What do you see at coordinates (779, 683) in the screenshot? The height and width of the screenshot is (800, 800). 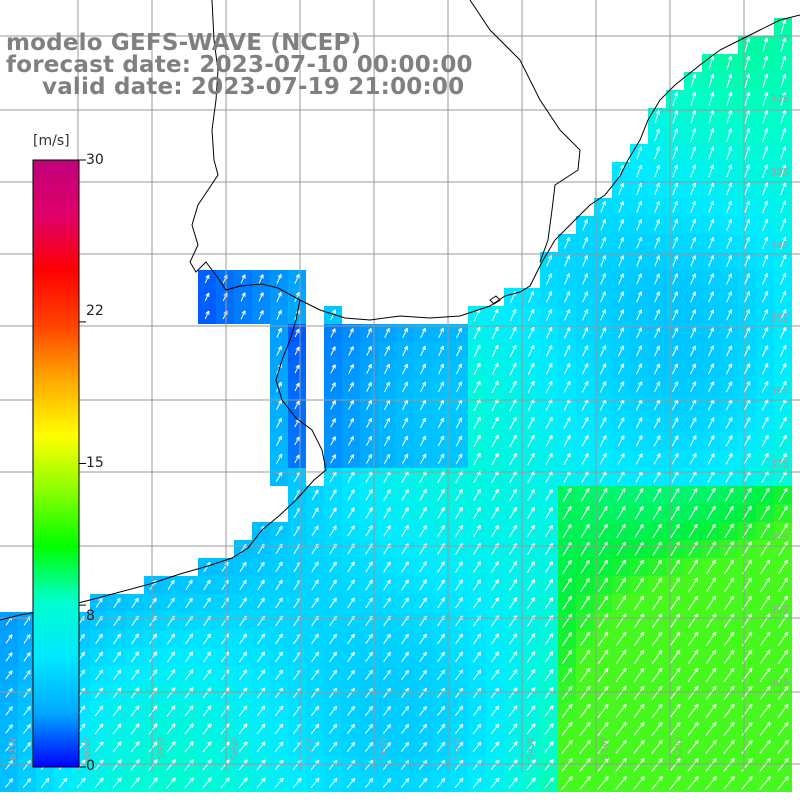 I see `lat-label: 40S` at bounding box center [779, 683].